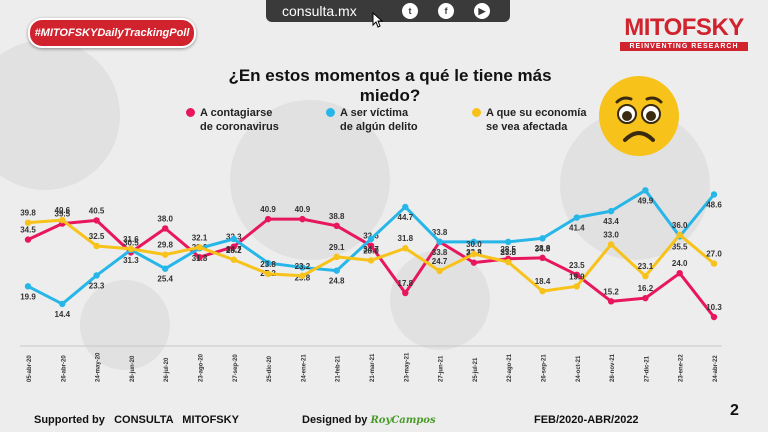 The width and height of the screenshot is (768, 432). What do you see at coordinates (684, 32) in the screenshot?
I see `brand-logo: MITOFSKY REINVENTING RESEARCH` at bounding box center [684, 32].